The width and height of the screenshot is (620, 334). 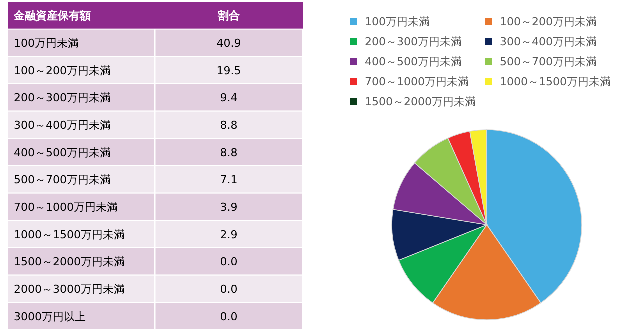 I want to click on data-label: 7.1, so click(x=229, y=180).